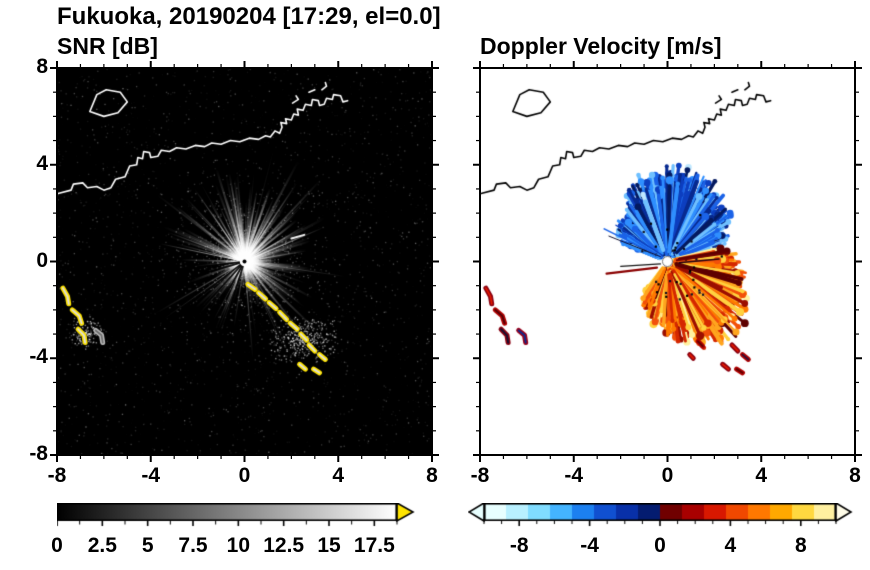 This screenshot has height=570, width=870. What do you see at coordinates (601, 46) in the screenshot?
I see `doppler-panel-title: Doppler Velocity [m/s]` at bounding box center [601, 46].